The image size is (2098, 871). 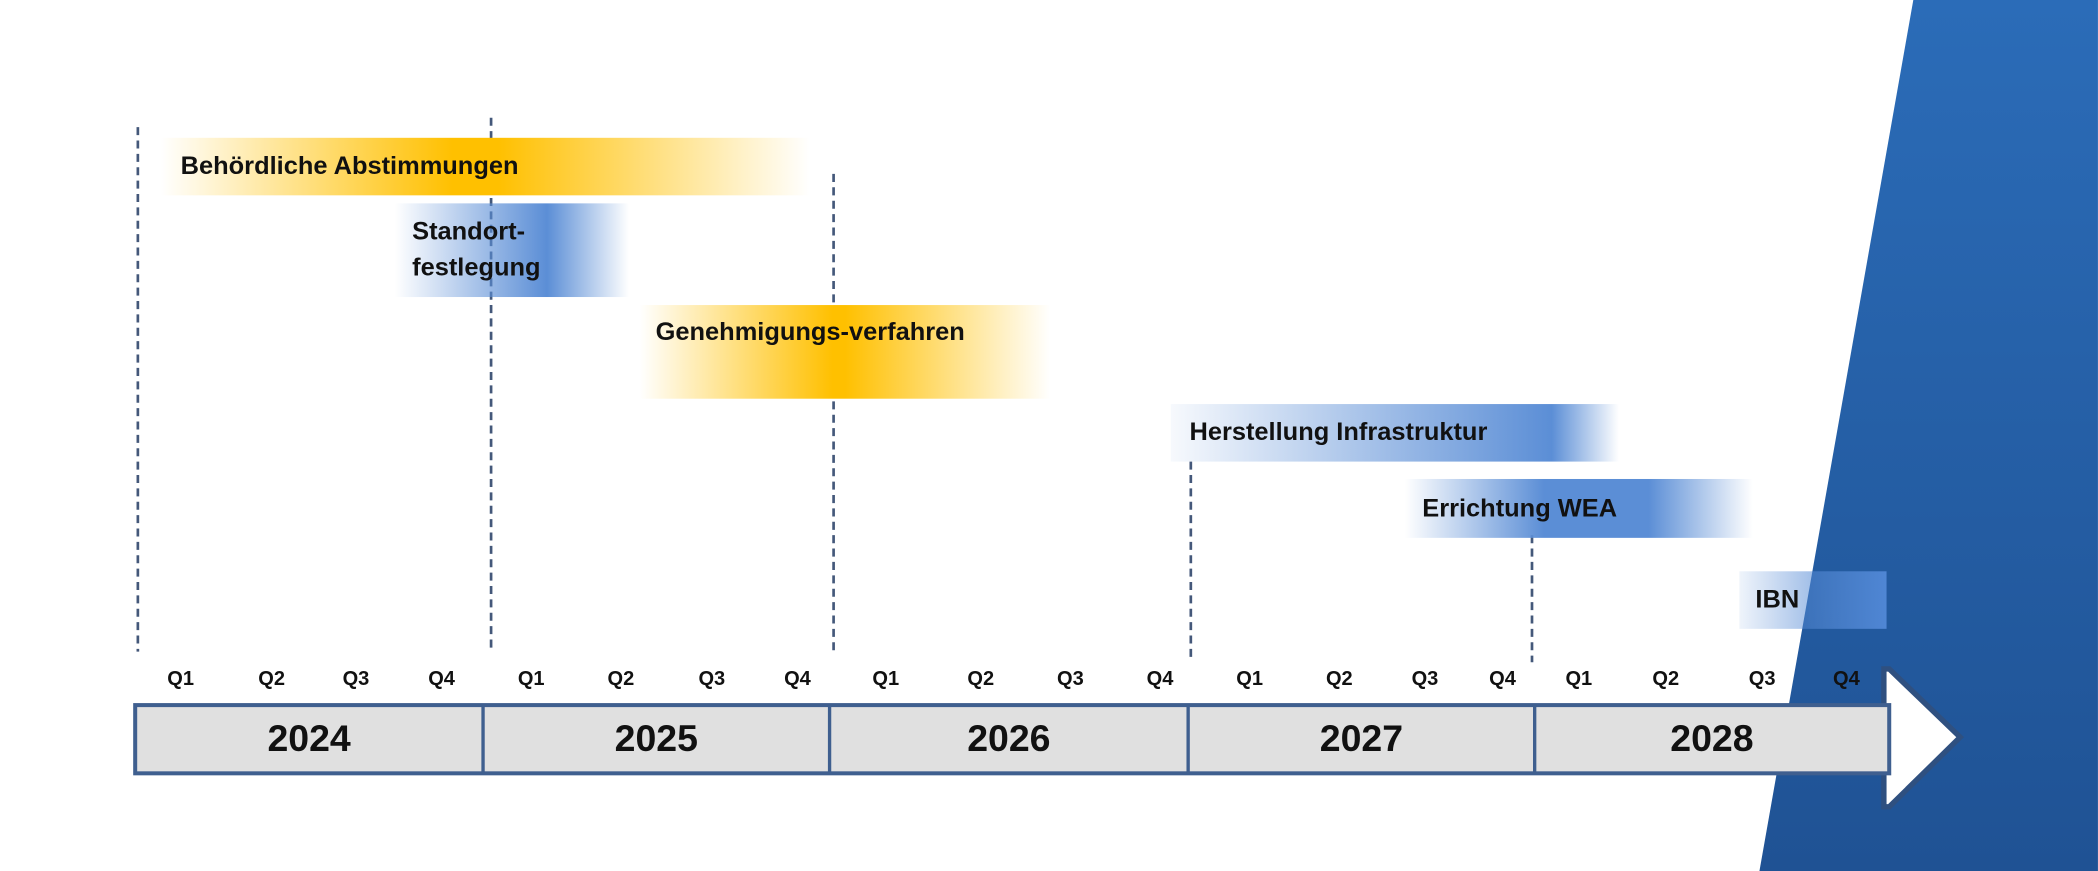 I want to click on year-label: 2025, so click(x=656, y=738).